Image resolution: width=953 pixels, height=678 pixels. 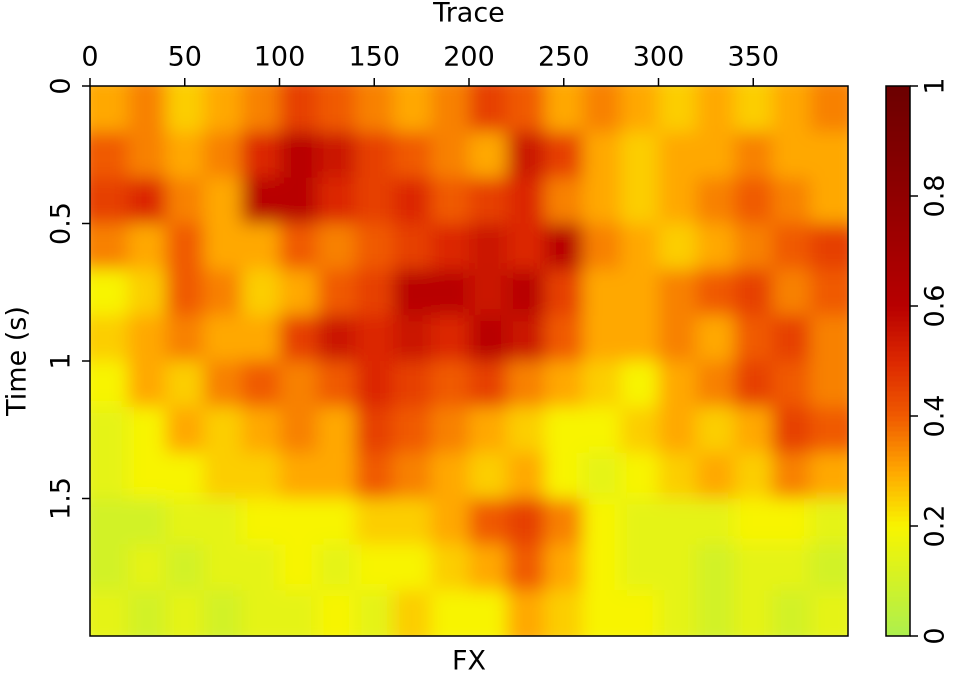 I want to click on y-tick-label: 0.5, so click(x=61, y=223).